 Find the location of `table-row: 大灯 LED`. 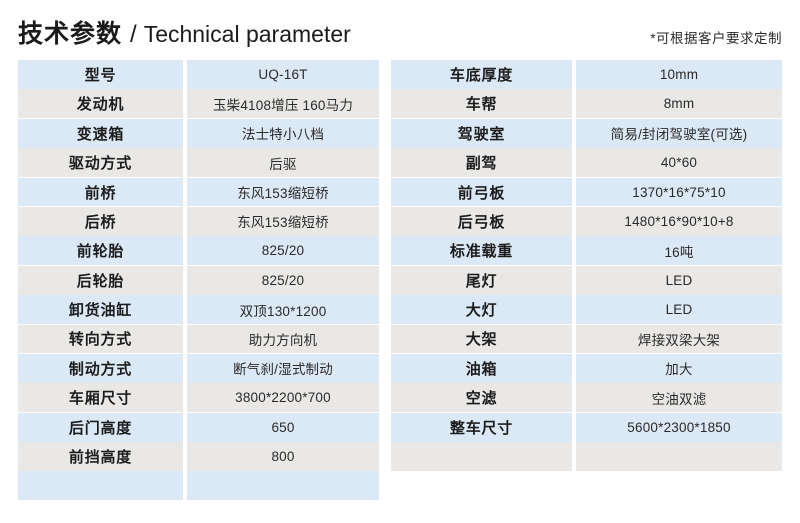

table-row: 大灯 LED is located at coordinates (586, 310).